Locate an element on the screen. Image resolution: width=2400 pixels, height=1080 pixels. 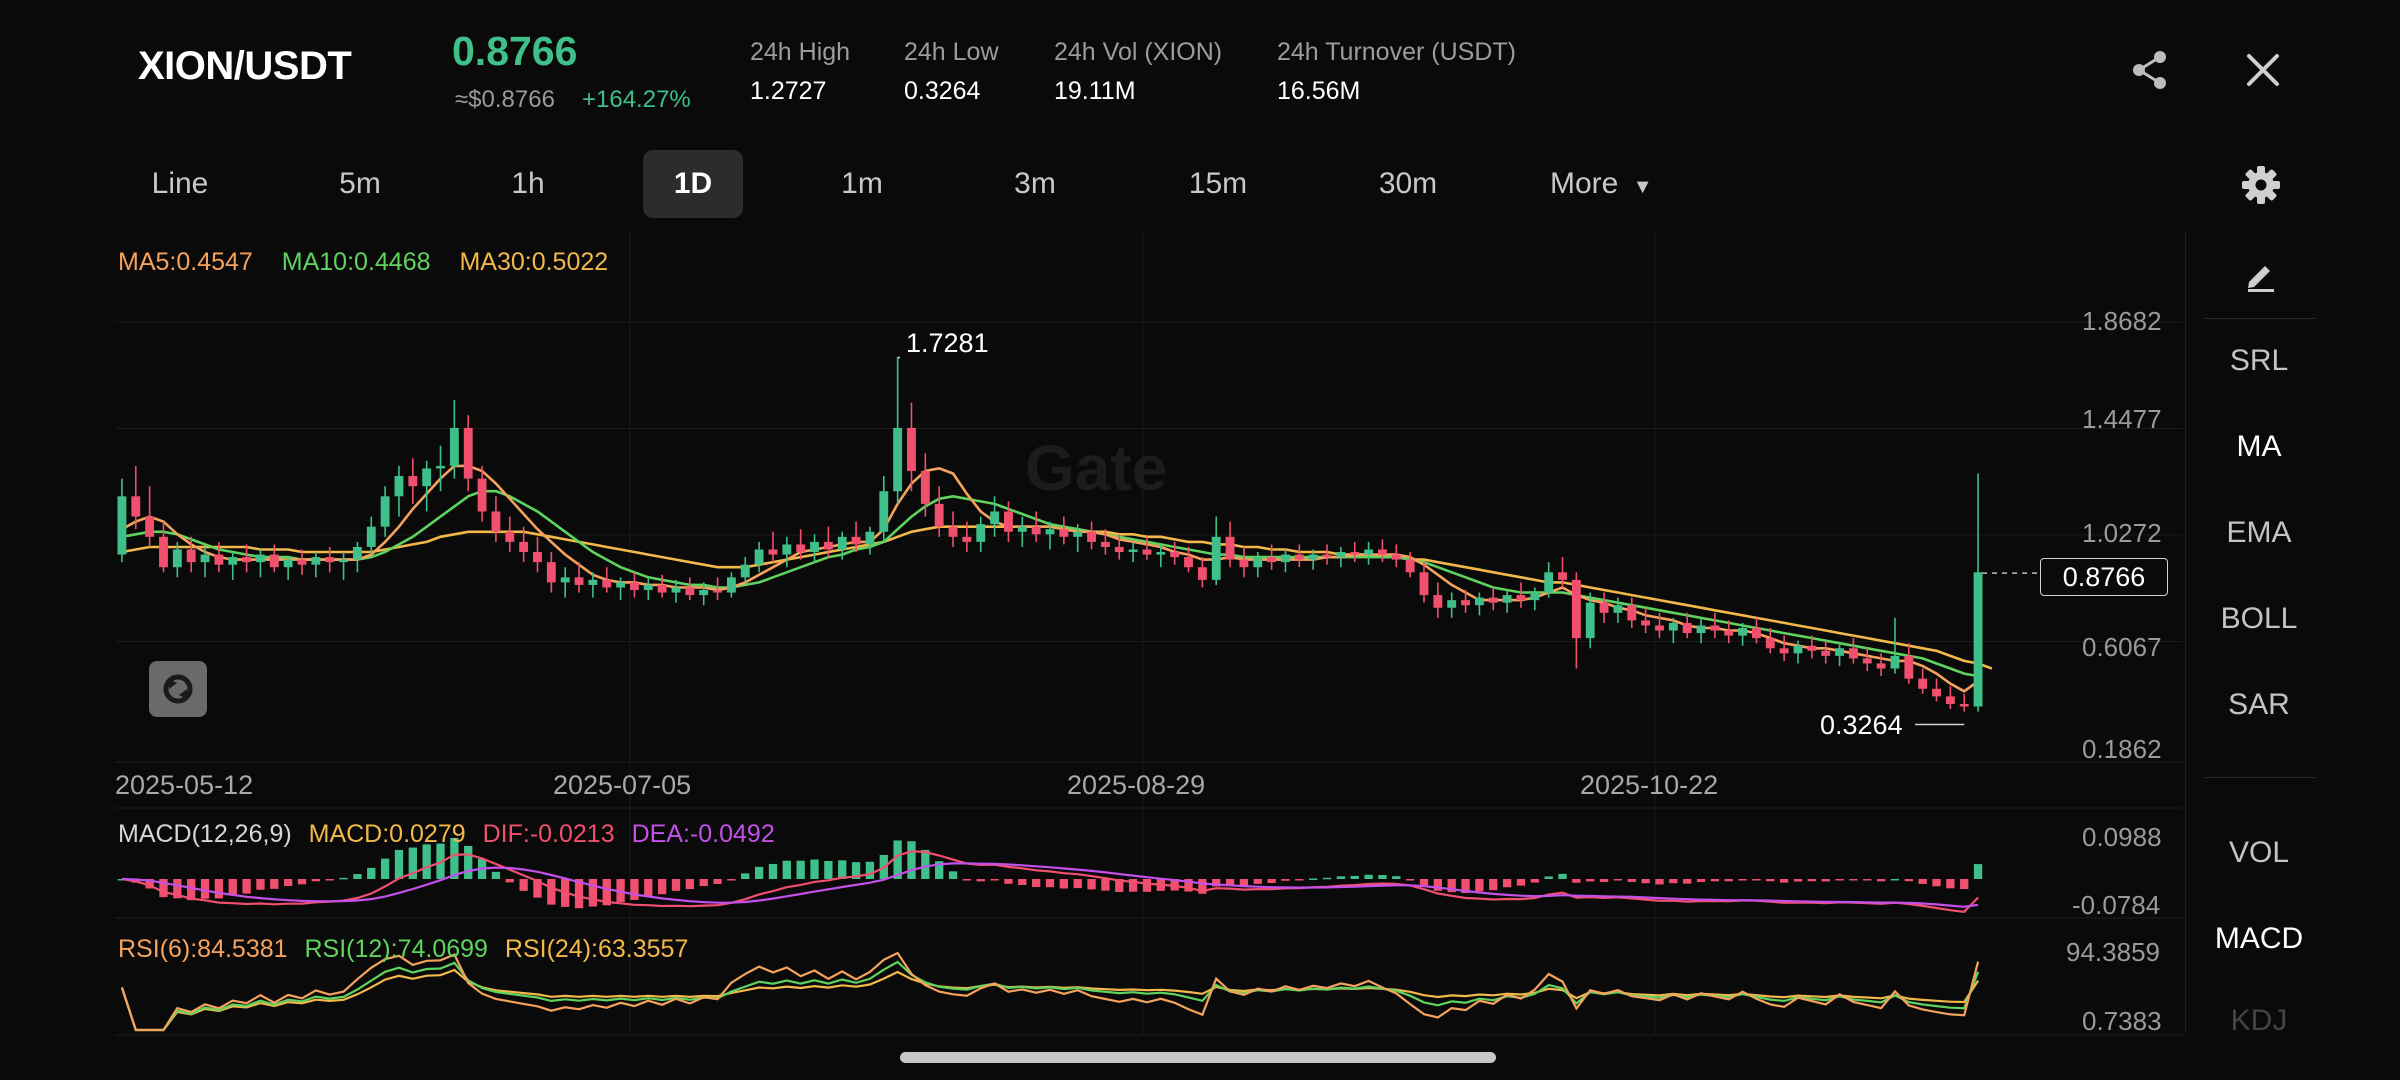
divider is located at coordinates (2260, 777).